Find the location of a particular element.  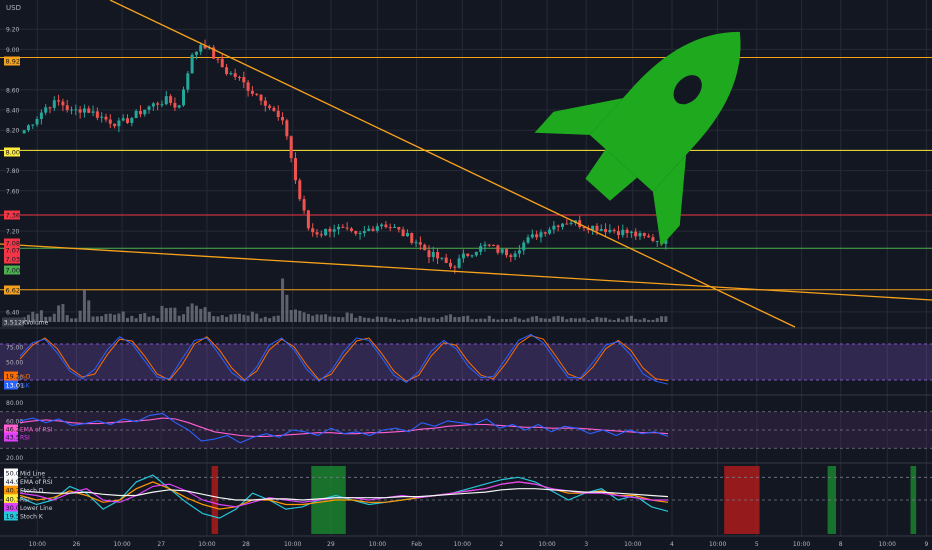

x-tick-label: 8 is located at coordinates (841, 544).